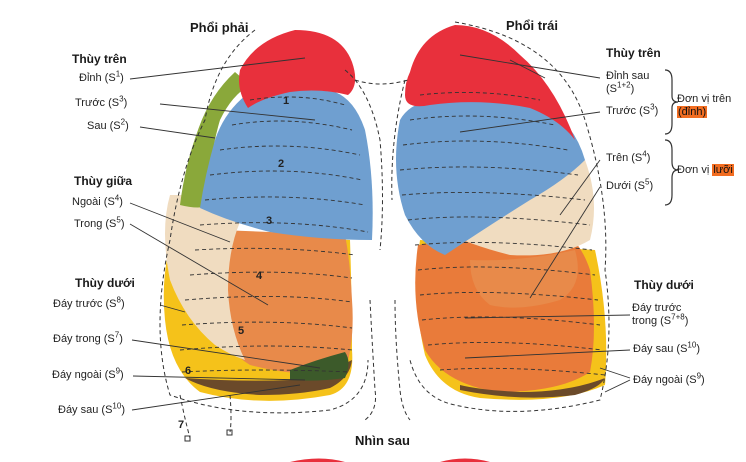 The width and height of the screenshot is (746, 462). What do you see at coordinates (319, 366) in the screenshot?
I see `right-medial-basal` at bounding box center [319, 366].